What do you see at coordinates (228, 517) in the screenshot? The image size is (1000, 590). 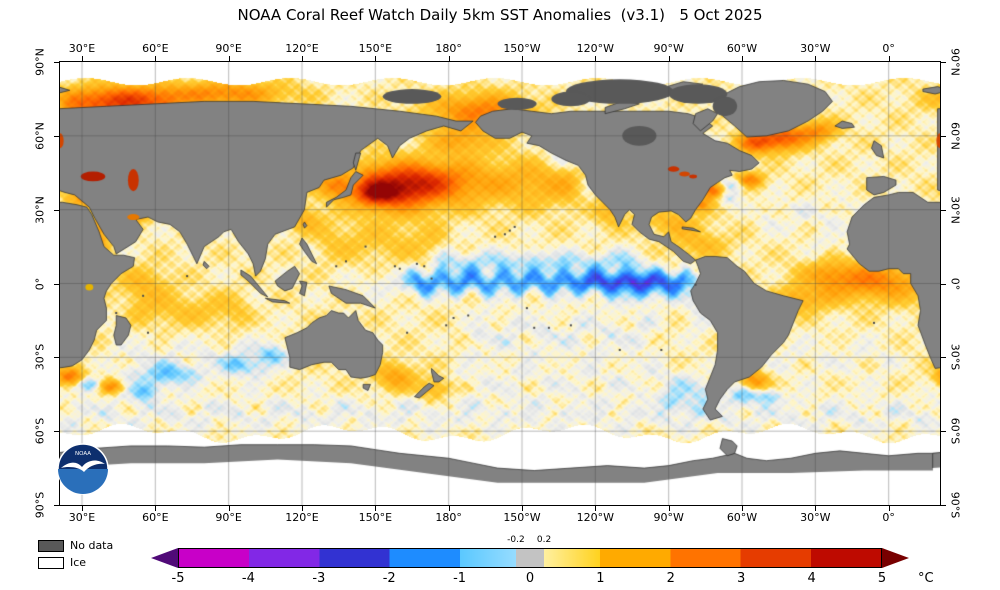 I see `lon-tick-label-bottom: 90°E` at bounding box center [228, 517].